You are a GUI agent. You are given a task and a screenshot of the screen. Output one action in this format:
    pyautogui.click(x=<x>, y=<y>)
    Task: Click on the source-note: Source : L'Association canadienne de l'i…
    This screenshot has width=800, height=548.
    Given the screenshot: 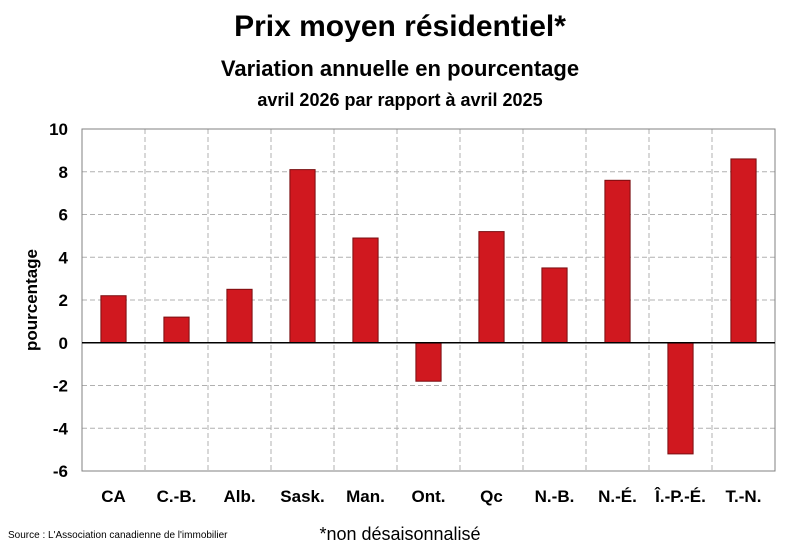 What is the action you would take?
    pyautogui.click(x=118, y=535)
    